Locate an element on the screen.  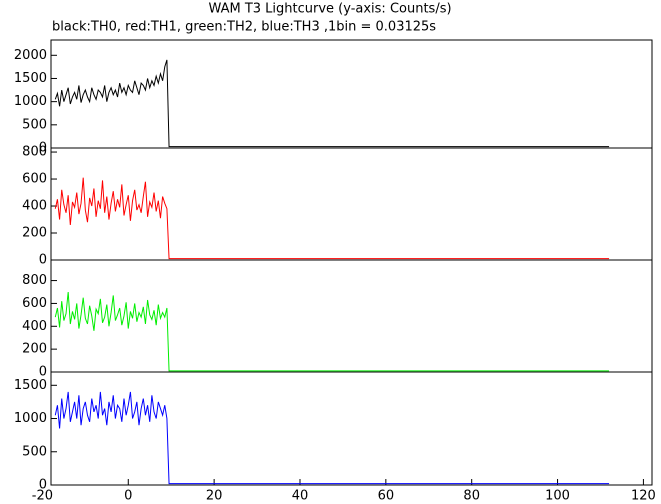
x-tick-label: -20 is located at coordinates (42, 496).